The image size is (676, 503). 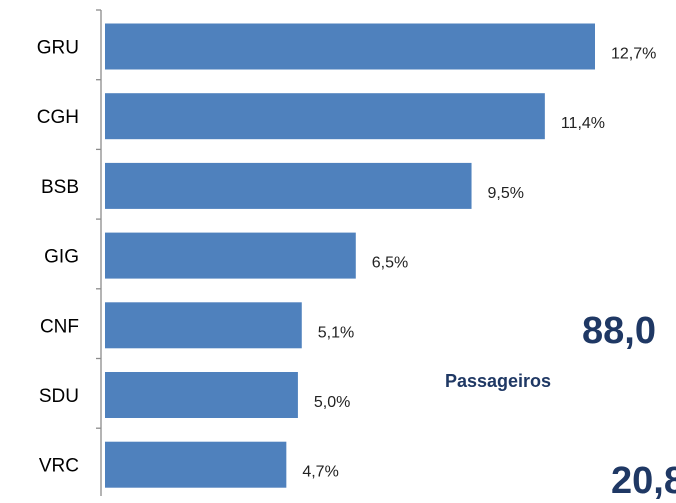 I want to click on axis-layer, so click(x=99, y=252).